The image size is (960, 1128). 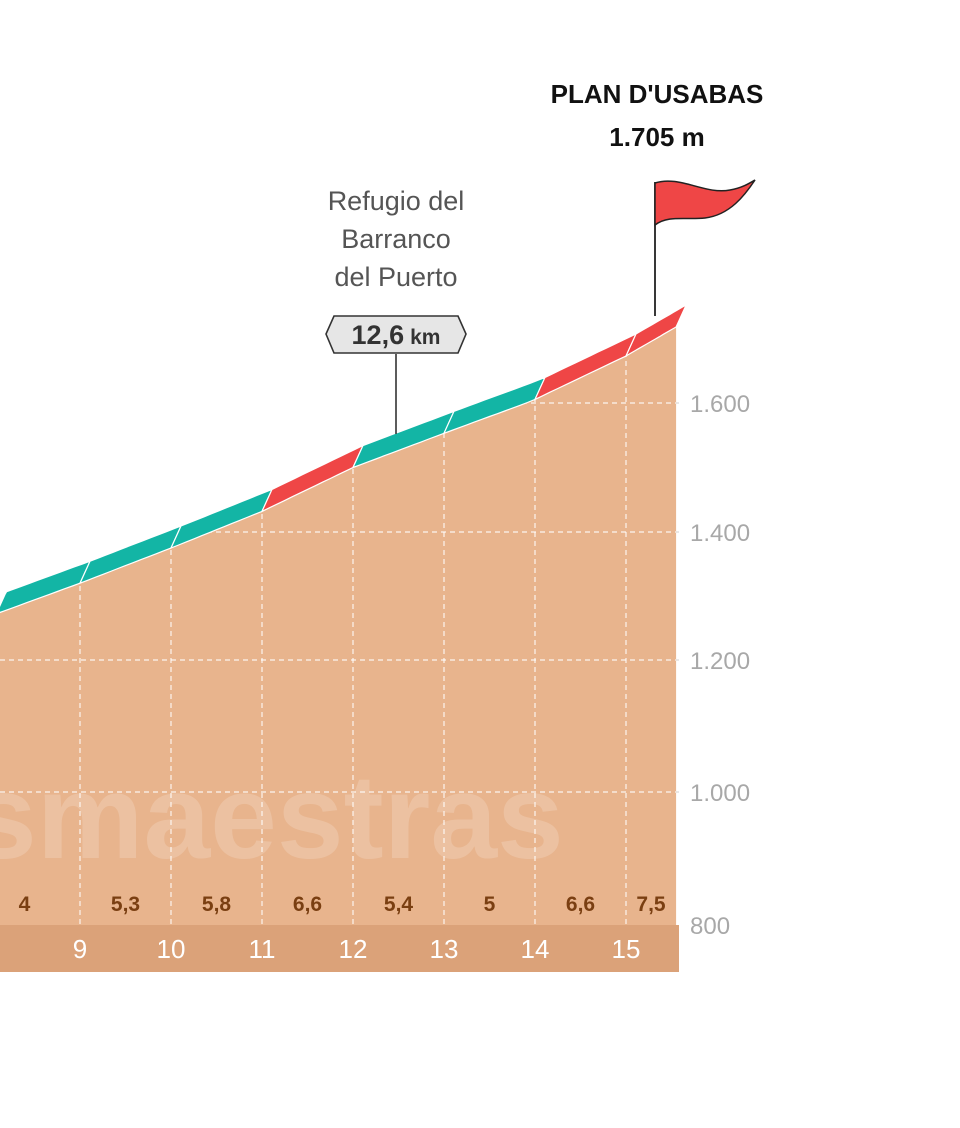 I want to click on x-tick-label: 11, so click(x=262, y=949).